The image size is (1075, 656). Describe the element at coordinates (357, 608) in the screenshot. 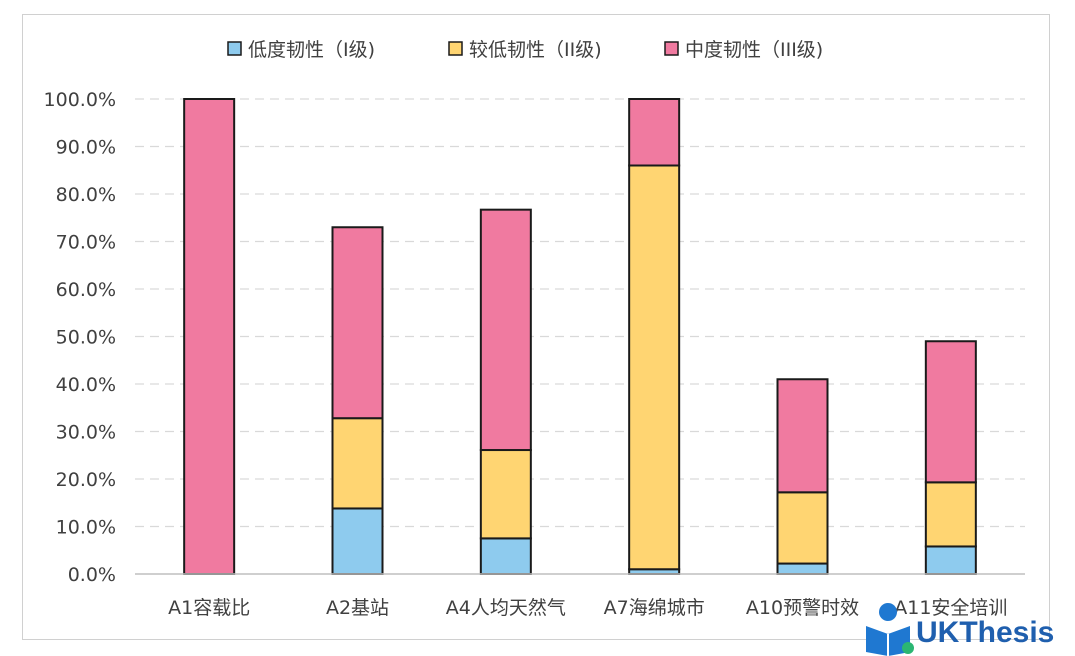

I see `x-category-label: A2基站` at that location.